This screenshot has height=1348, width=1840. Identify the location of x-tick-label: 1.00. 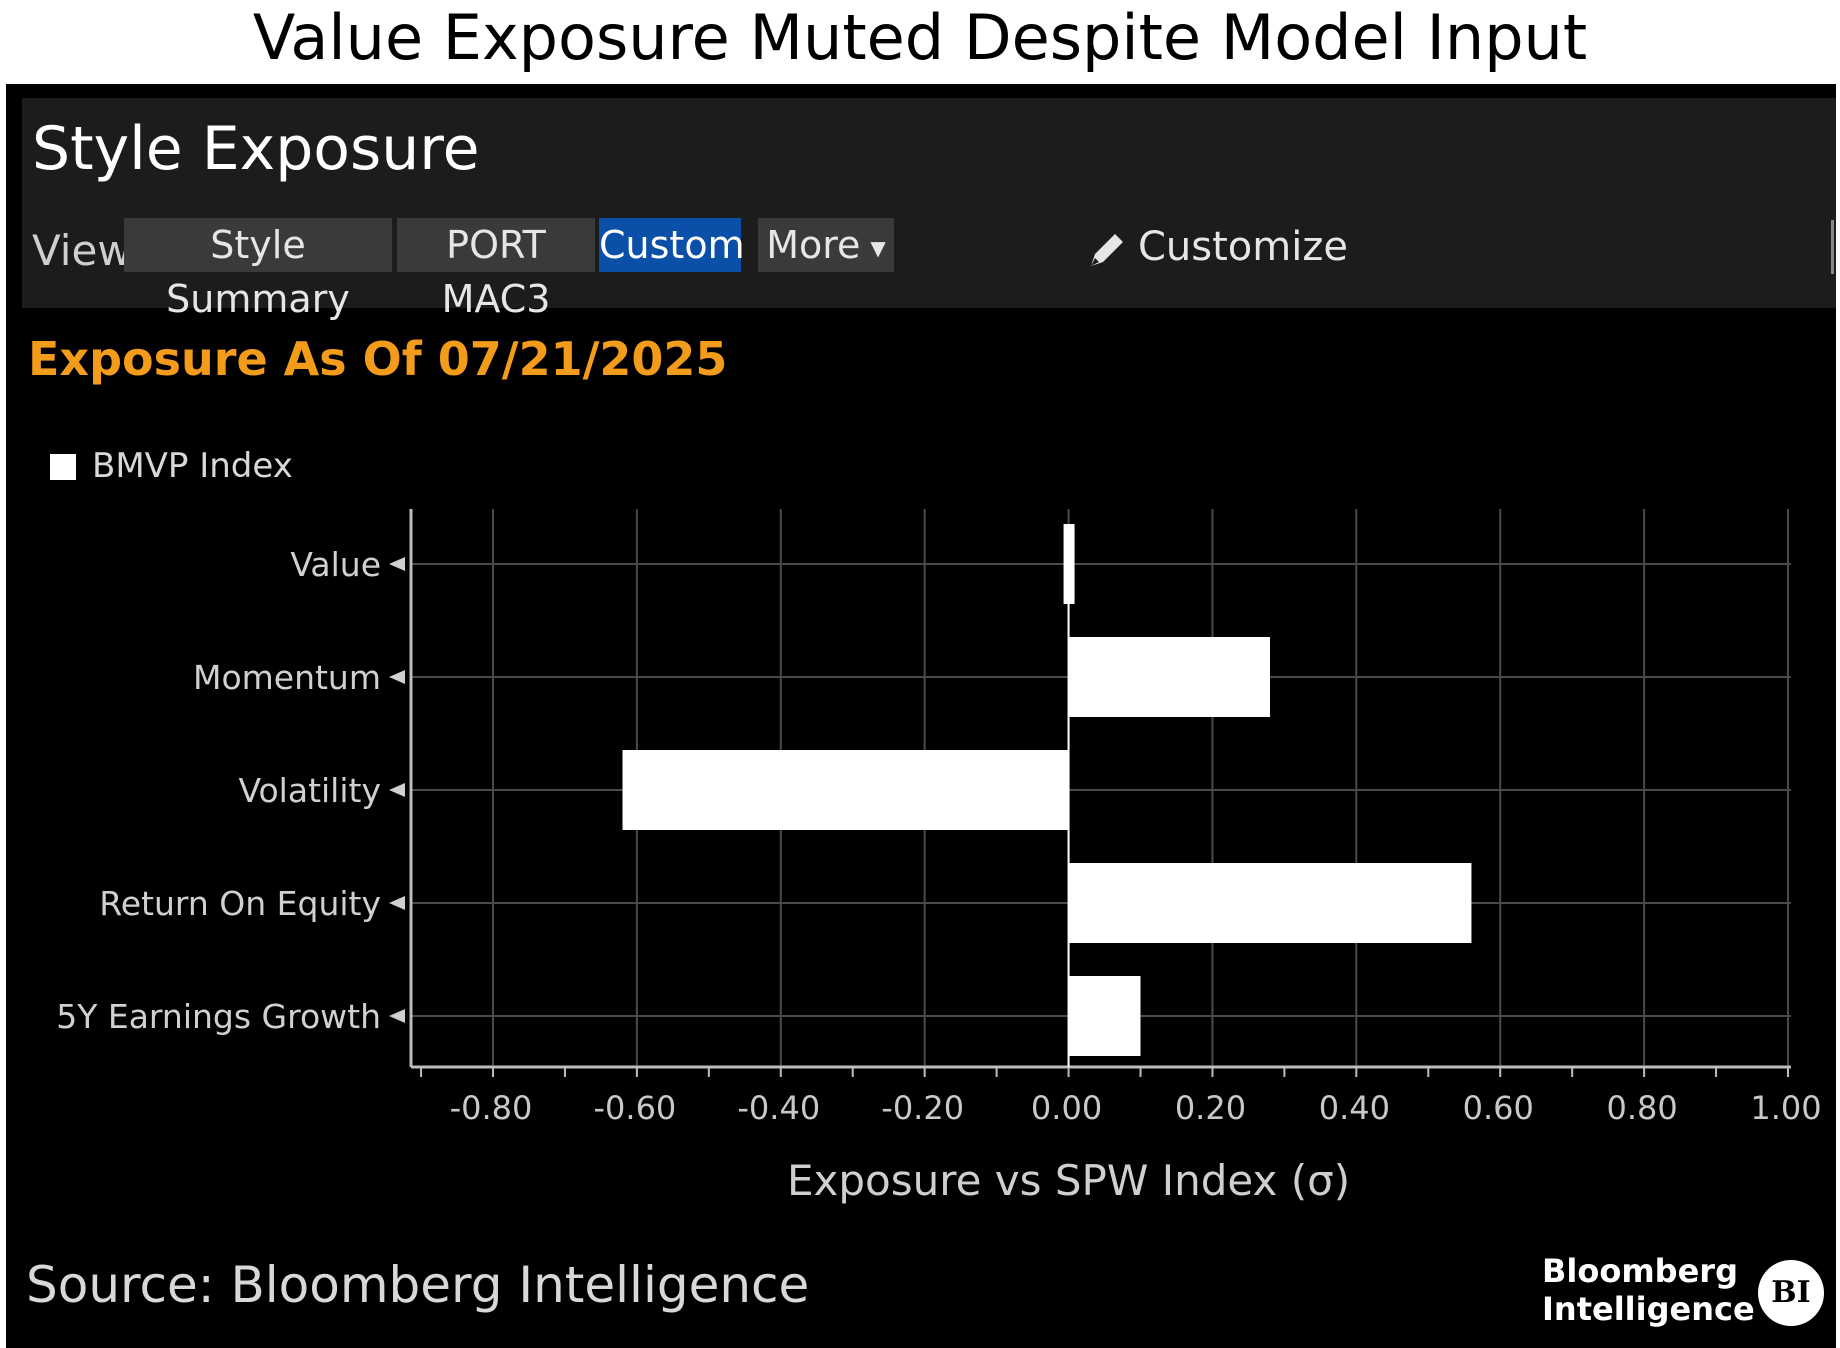
(1785, 1108).